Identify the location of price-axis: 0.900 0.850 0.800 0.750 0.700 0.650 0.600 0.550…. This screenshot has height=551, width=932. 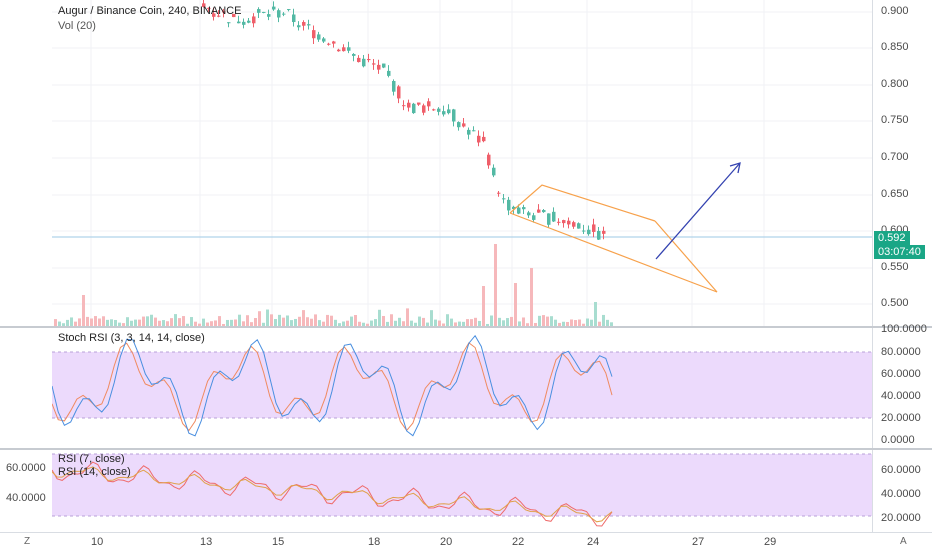
(902, 163).